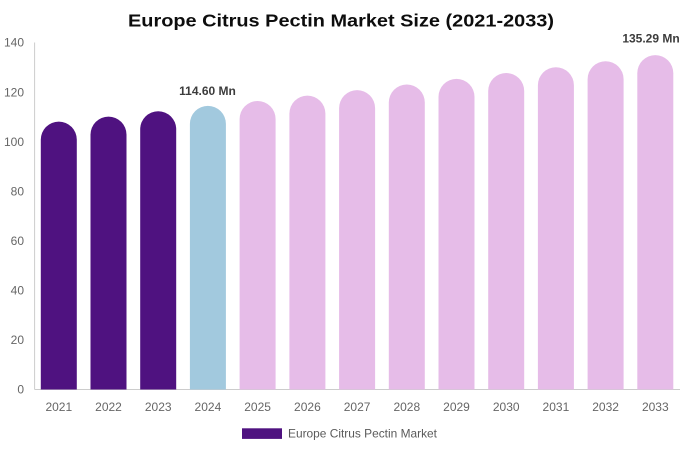 The image size is (680, 455). I want to click on svg-text: 20, so click(18, 340).